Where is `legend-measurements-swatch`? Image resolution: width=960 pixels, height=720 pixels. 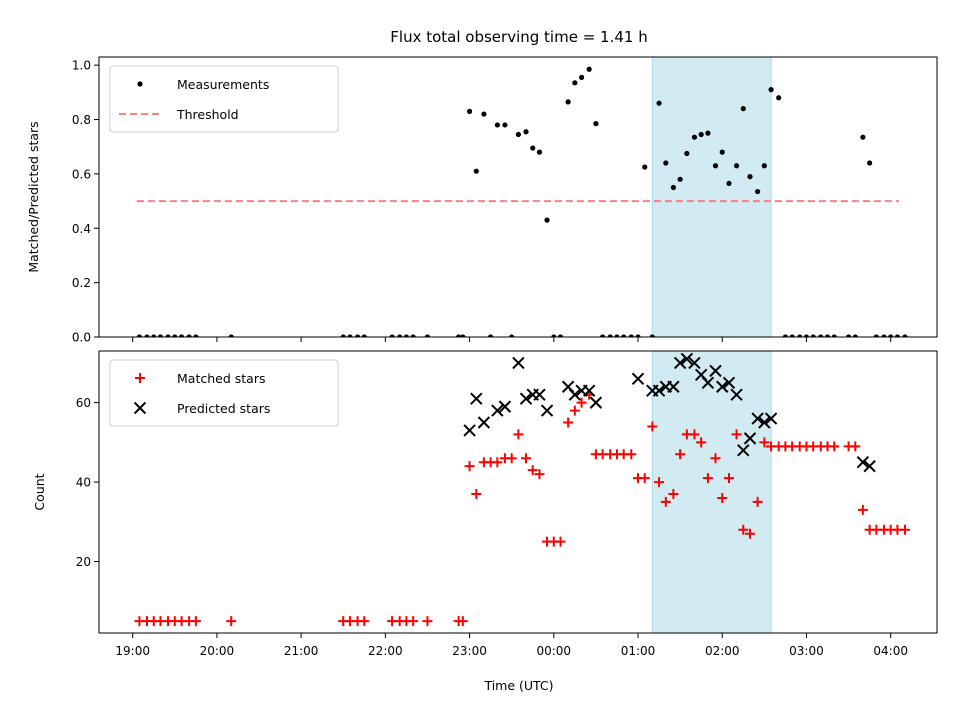 legend-measurements-swatch is located at coordinates (140, 84).